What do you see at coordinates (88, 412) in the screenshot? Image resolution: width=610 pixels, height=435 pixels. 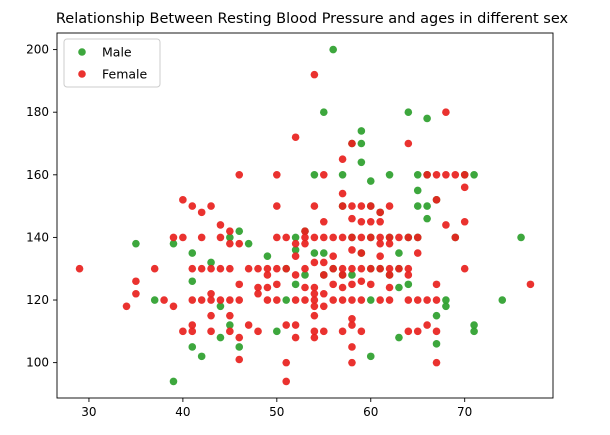 I see `x-tick-label: 30` at bounding box center [88, 412].